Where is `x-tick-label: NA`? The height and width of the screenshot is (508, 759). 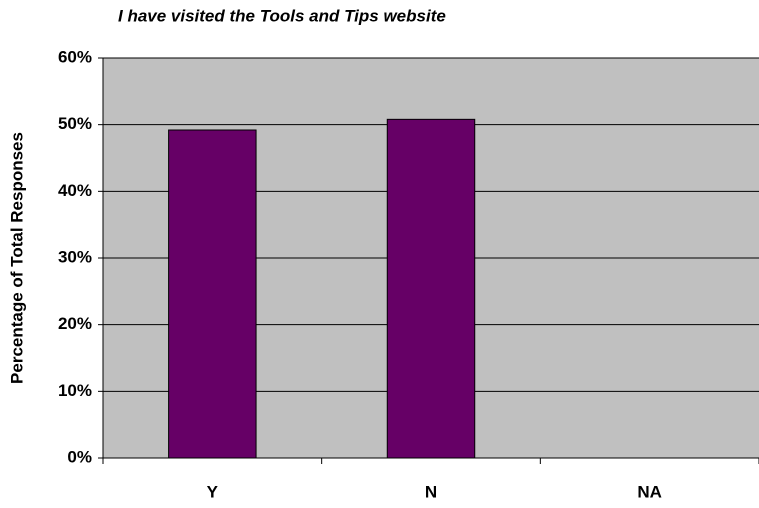
x-tick-label: NA is located at coordinates (649, 491).